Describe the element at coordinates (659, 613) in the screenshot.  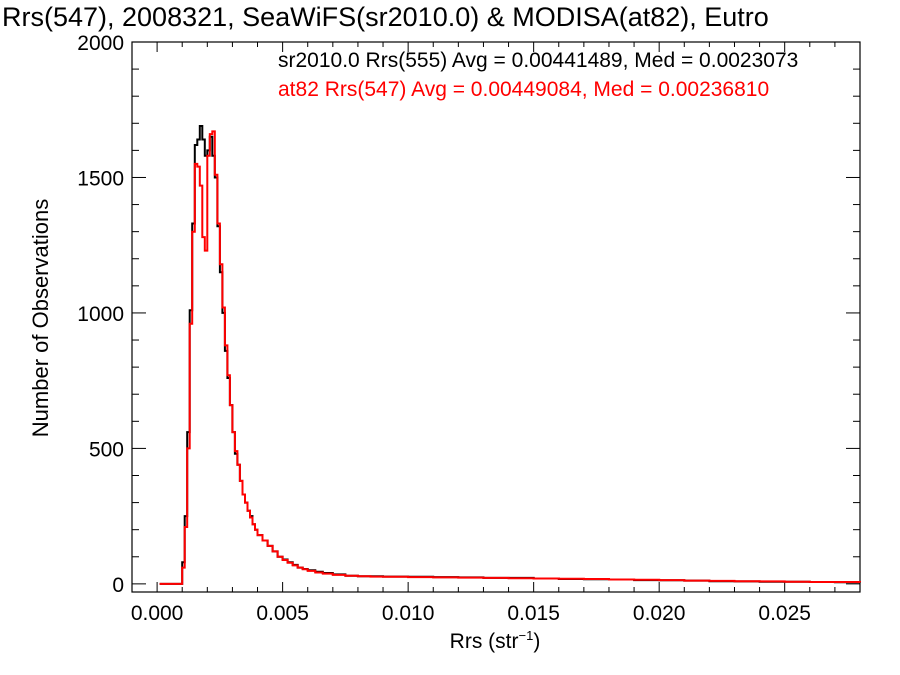
I see `x-tick-label: 0.020` at that location.